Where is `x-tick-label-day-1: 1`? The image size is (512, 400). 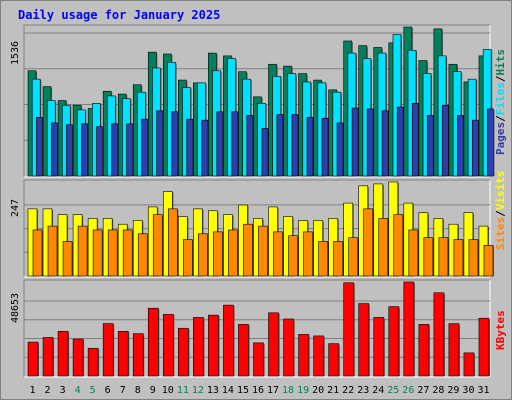
x-tick-label-day-1: 1 is located at coordinates (33, 390).